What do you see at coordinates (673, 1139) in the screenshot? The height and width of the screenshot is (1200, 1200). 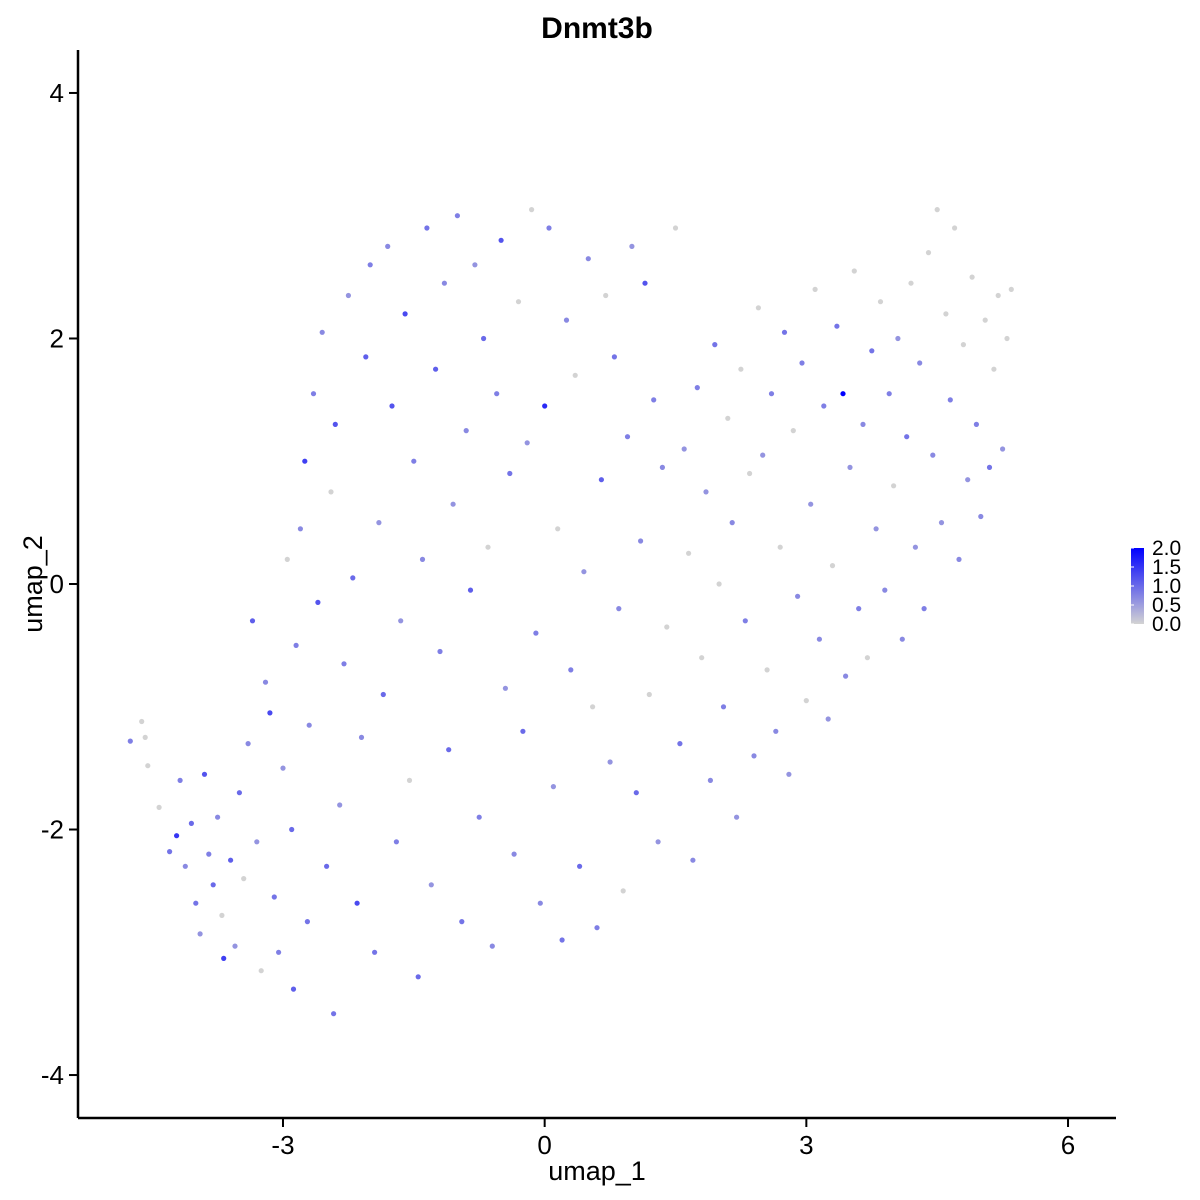 I see `x-axis-ticks: -3 0 3 6` at bounding box center [673, 1139].